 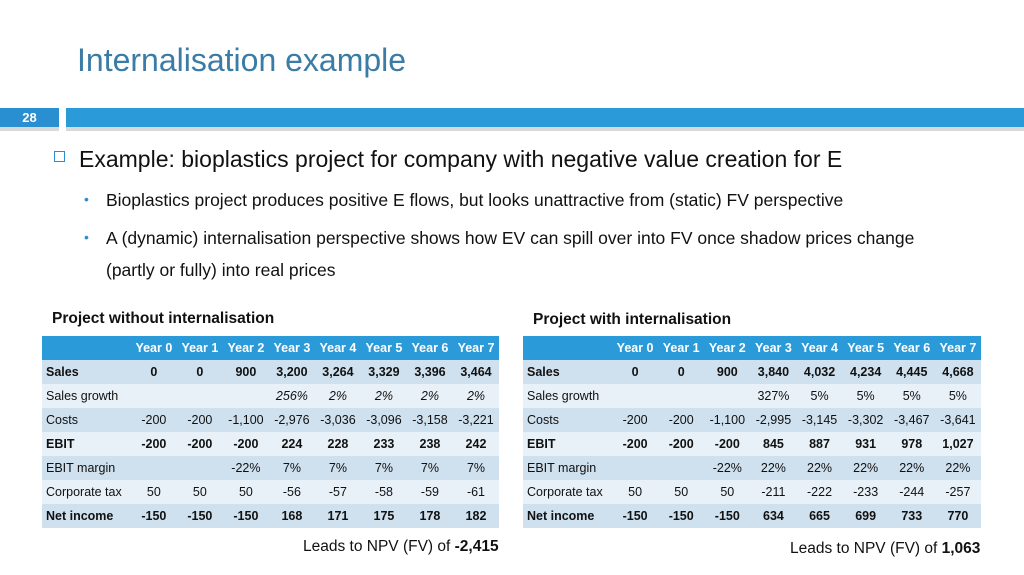 What do you see at coordinates (911, 372) in the screenshot?
I see `table-cell: 4,445` at bounding box center [911, 372].